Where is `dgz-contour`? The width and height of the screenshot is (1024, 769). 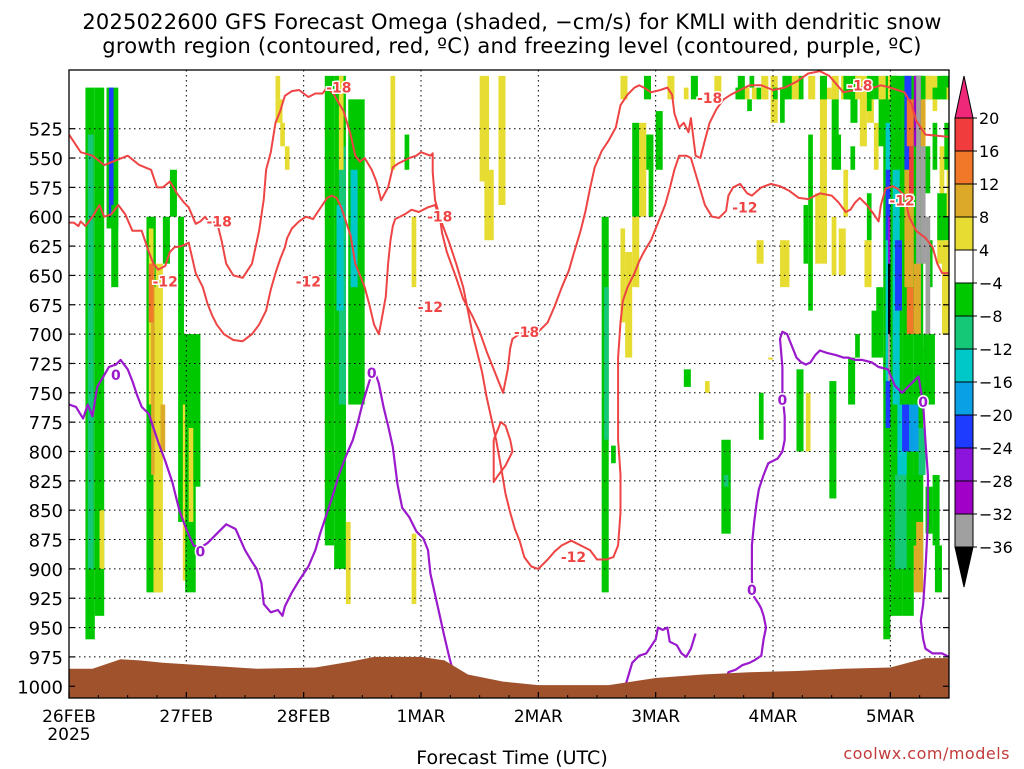
dgz-contour is located at coordinates (503, 452).